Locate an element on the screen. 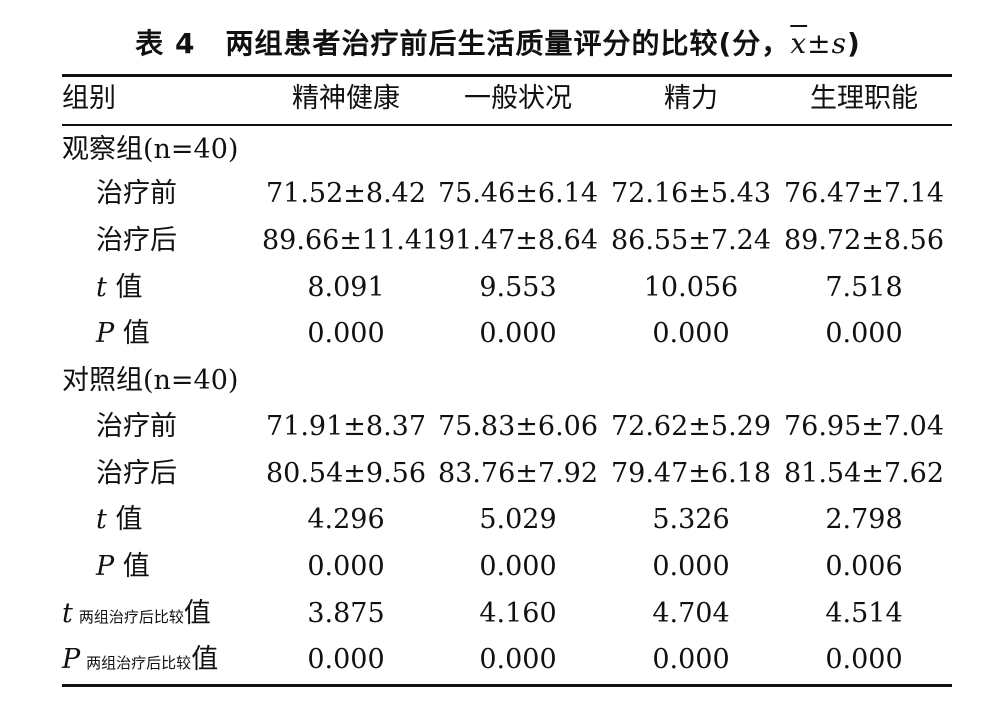 This screenshot has width=996, height=721. group-label: 观察组(n=40) is located at coordinates (167, 150).